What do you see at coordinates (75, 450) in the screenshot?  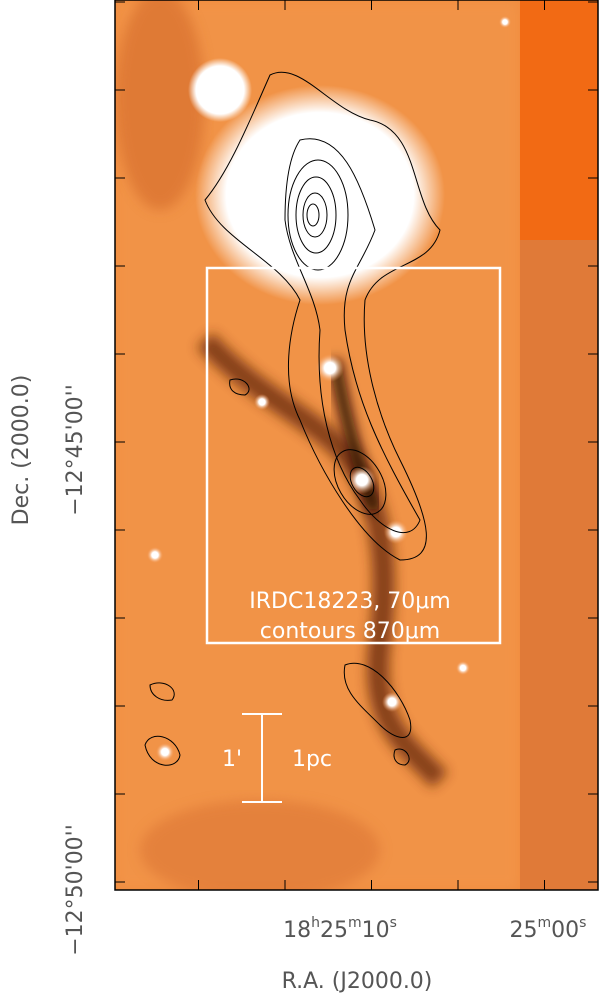 I see `y-tick-label: −12°45'00''` at bounding box center [75, 450].